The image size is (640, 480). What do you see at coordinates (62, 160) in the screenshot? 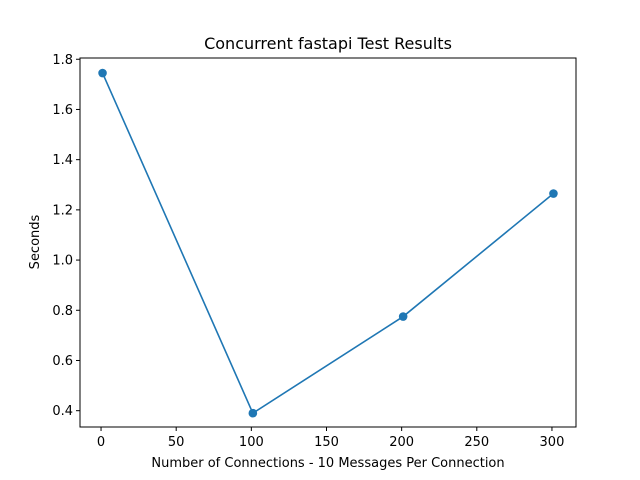
I see `y-tick-label: 1.4` at bounding box center [62, 160].